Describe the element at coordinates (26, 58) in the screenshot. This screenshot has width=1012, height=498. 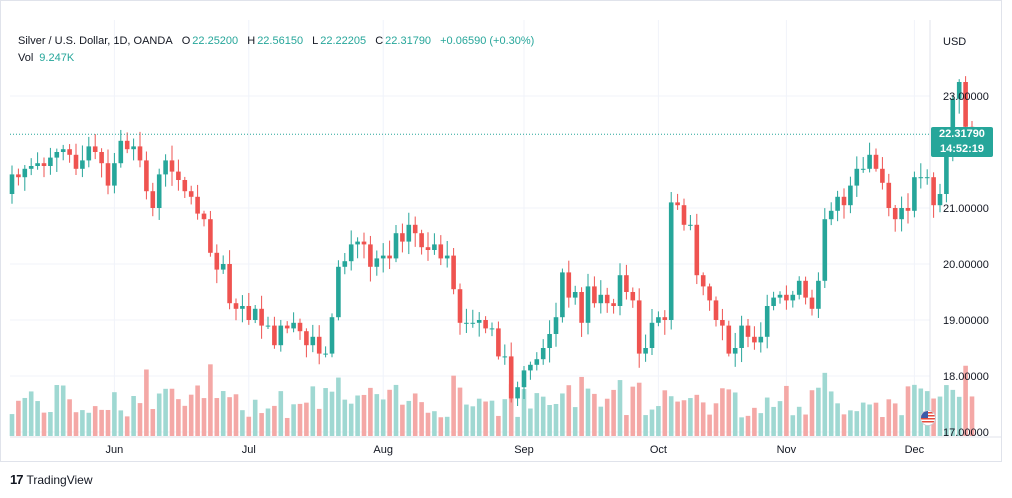
I see `volume-label: Vol` at that location.